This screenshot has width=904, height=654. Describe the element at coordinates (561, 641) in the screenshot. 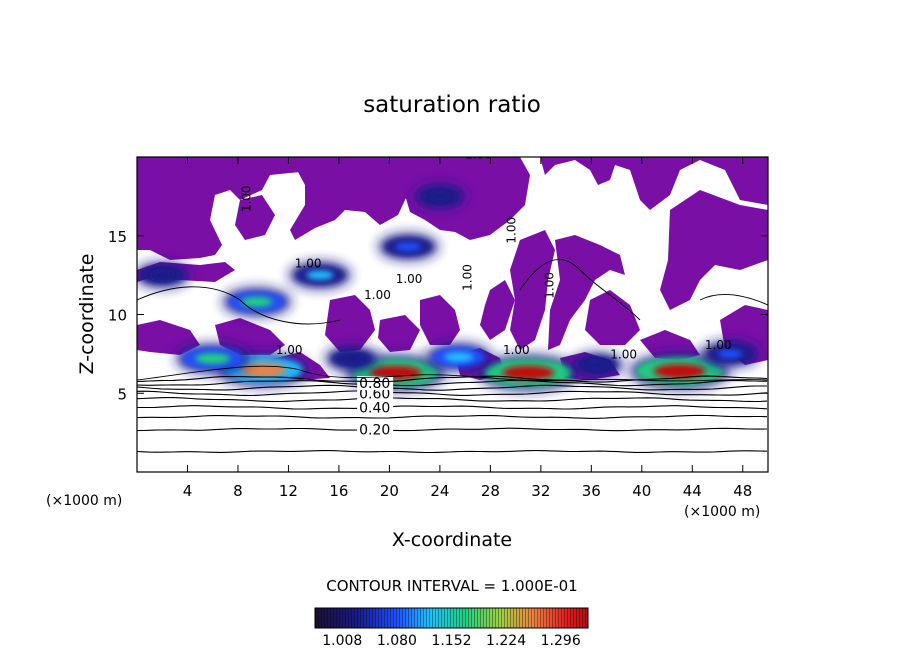

I see `colorbar-tick-label: 1.296` at that location.